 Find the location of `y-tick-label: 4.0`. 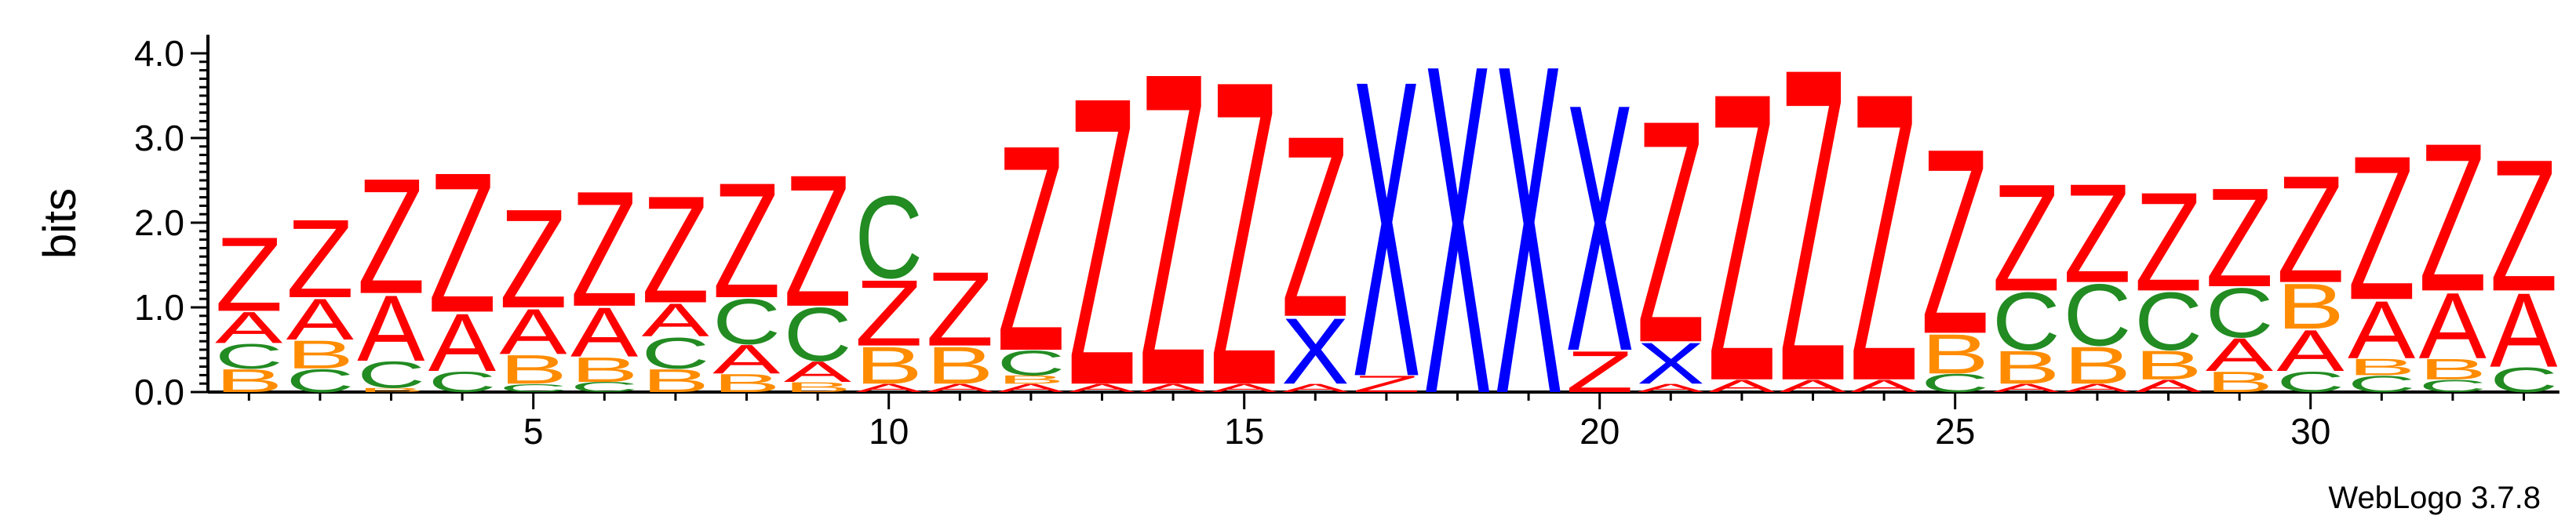

y-tick-label: 4.0 is located at coordinates (159, 53).